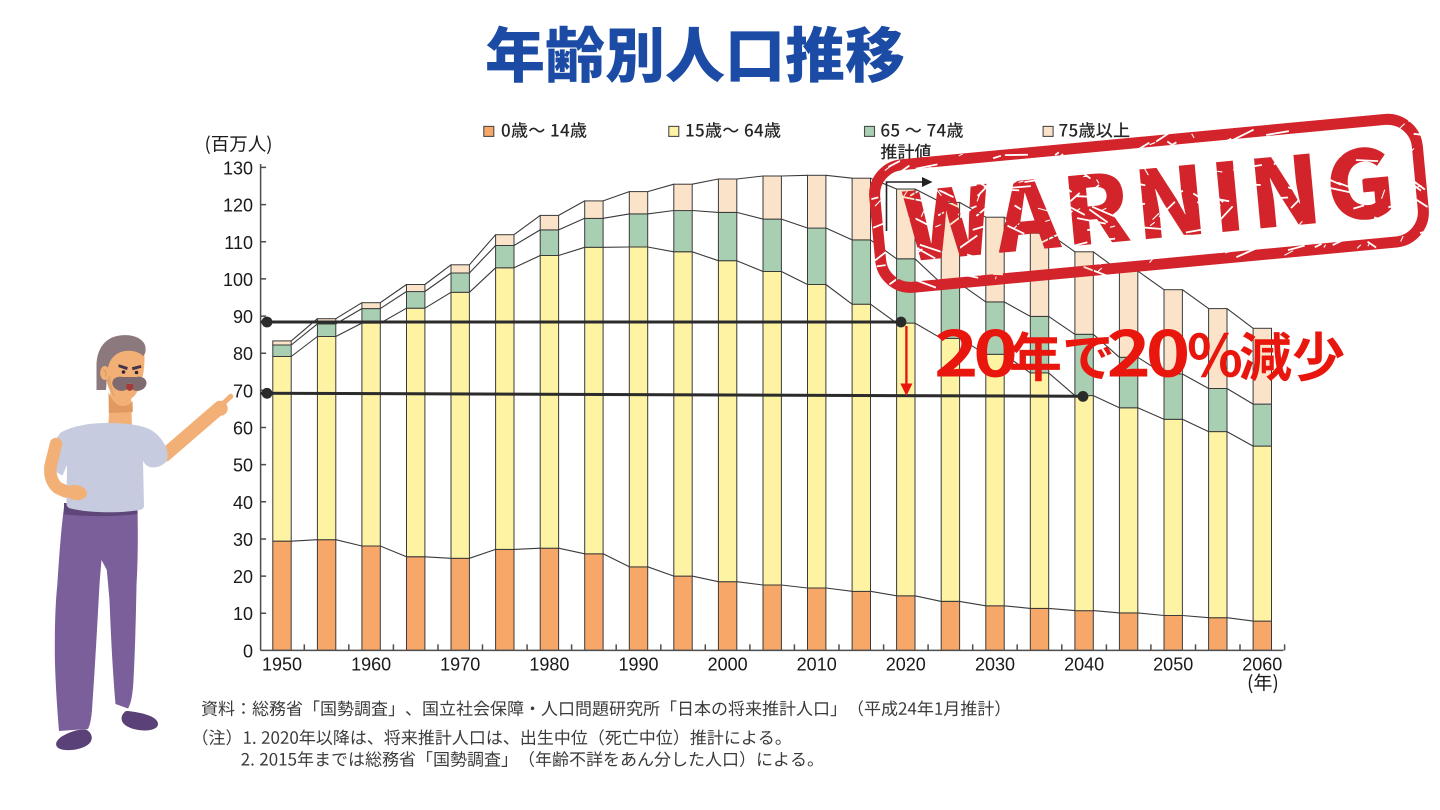  I want to click on svg-text: 130, so click(238, 168).